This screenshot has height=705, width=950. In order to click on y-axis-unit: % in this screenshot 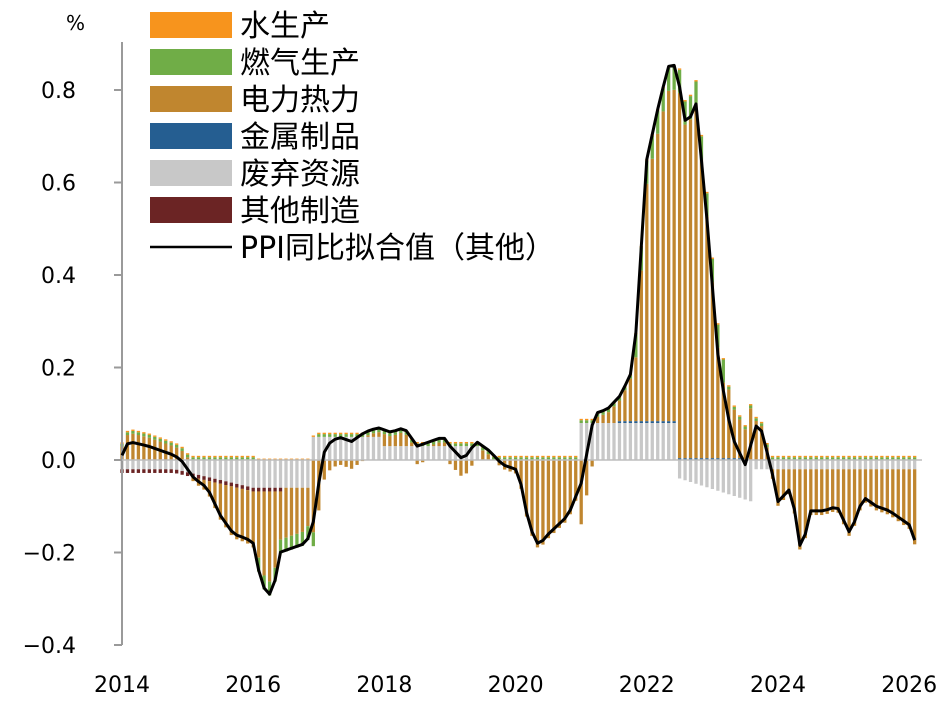, I will do `click(75, 23)`.